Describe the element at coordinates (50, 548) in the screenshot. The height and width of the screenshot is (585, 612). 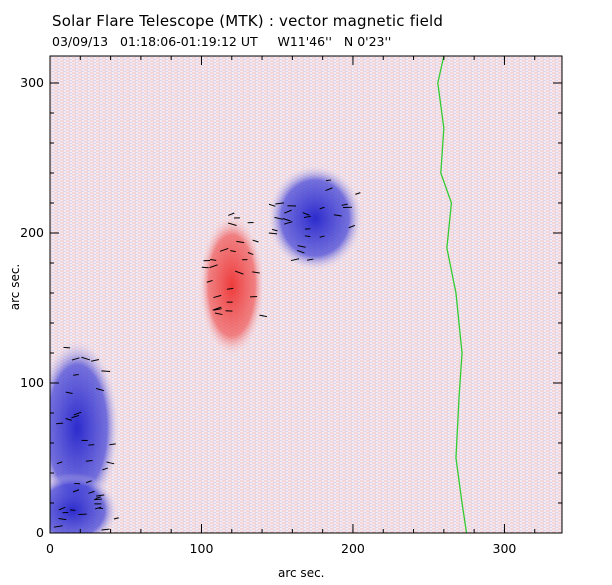
I see `x-tick-label: 0` at that location.